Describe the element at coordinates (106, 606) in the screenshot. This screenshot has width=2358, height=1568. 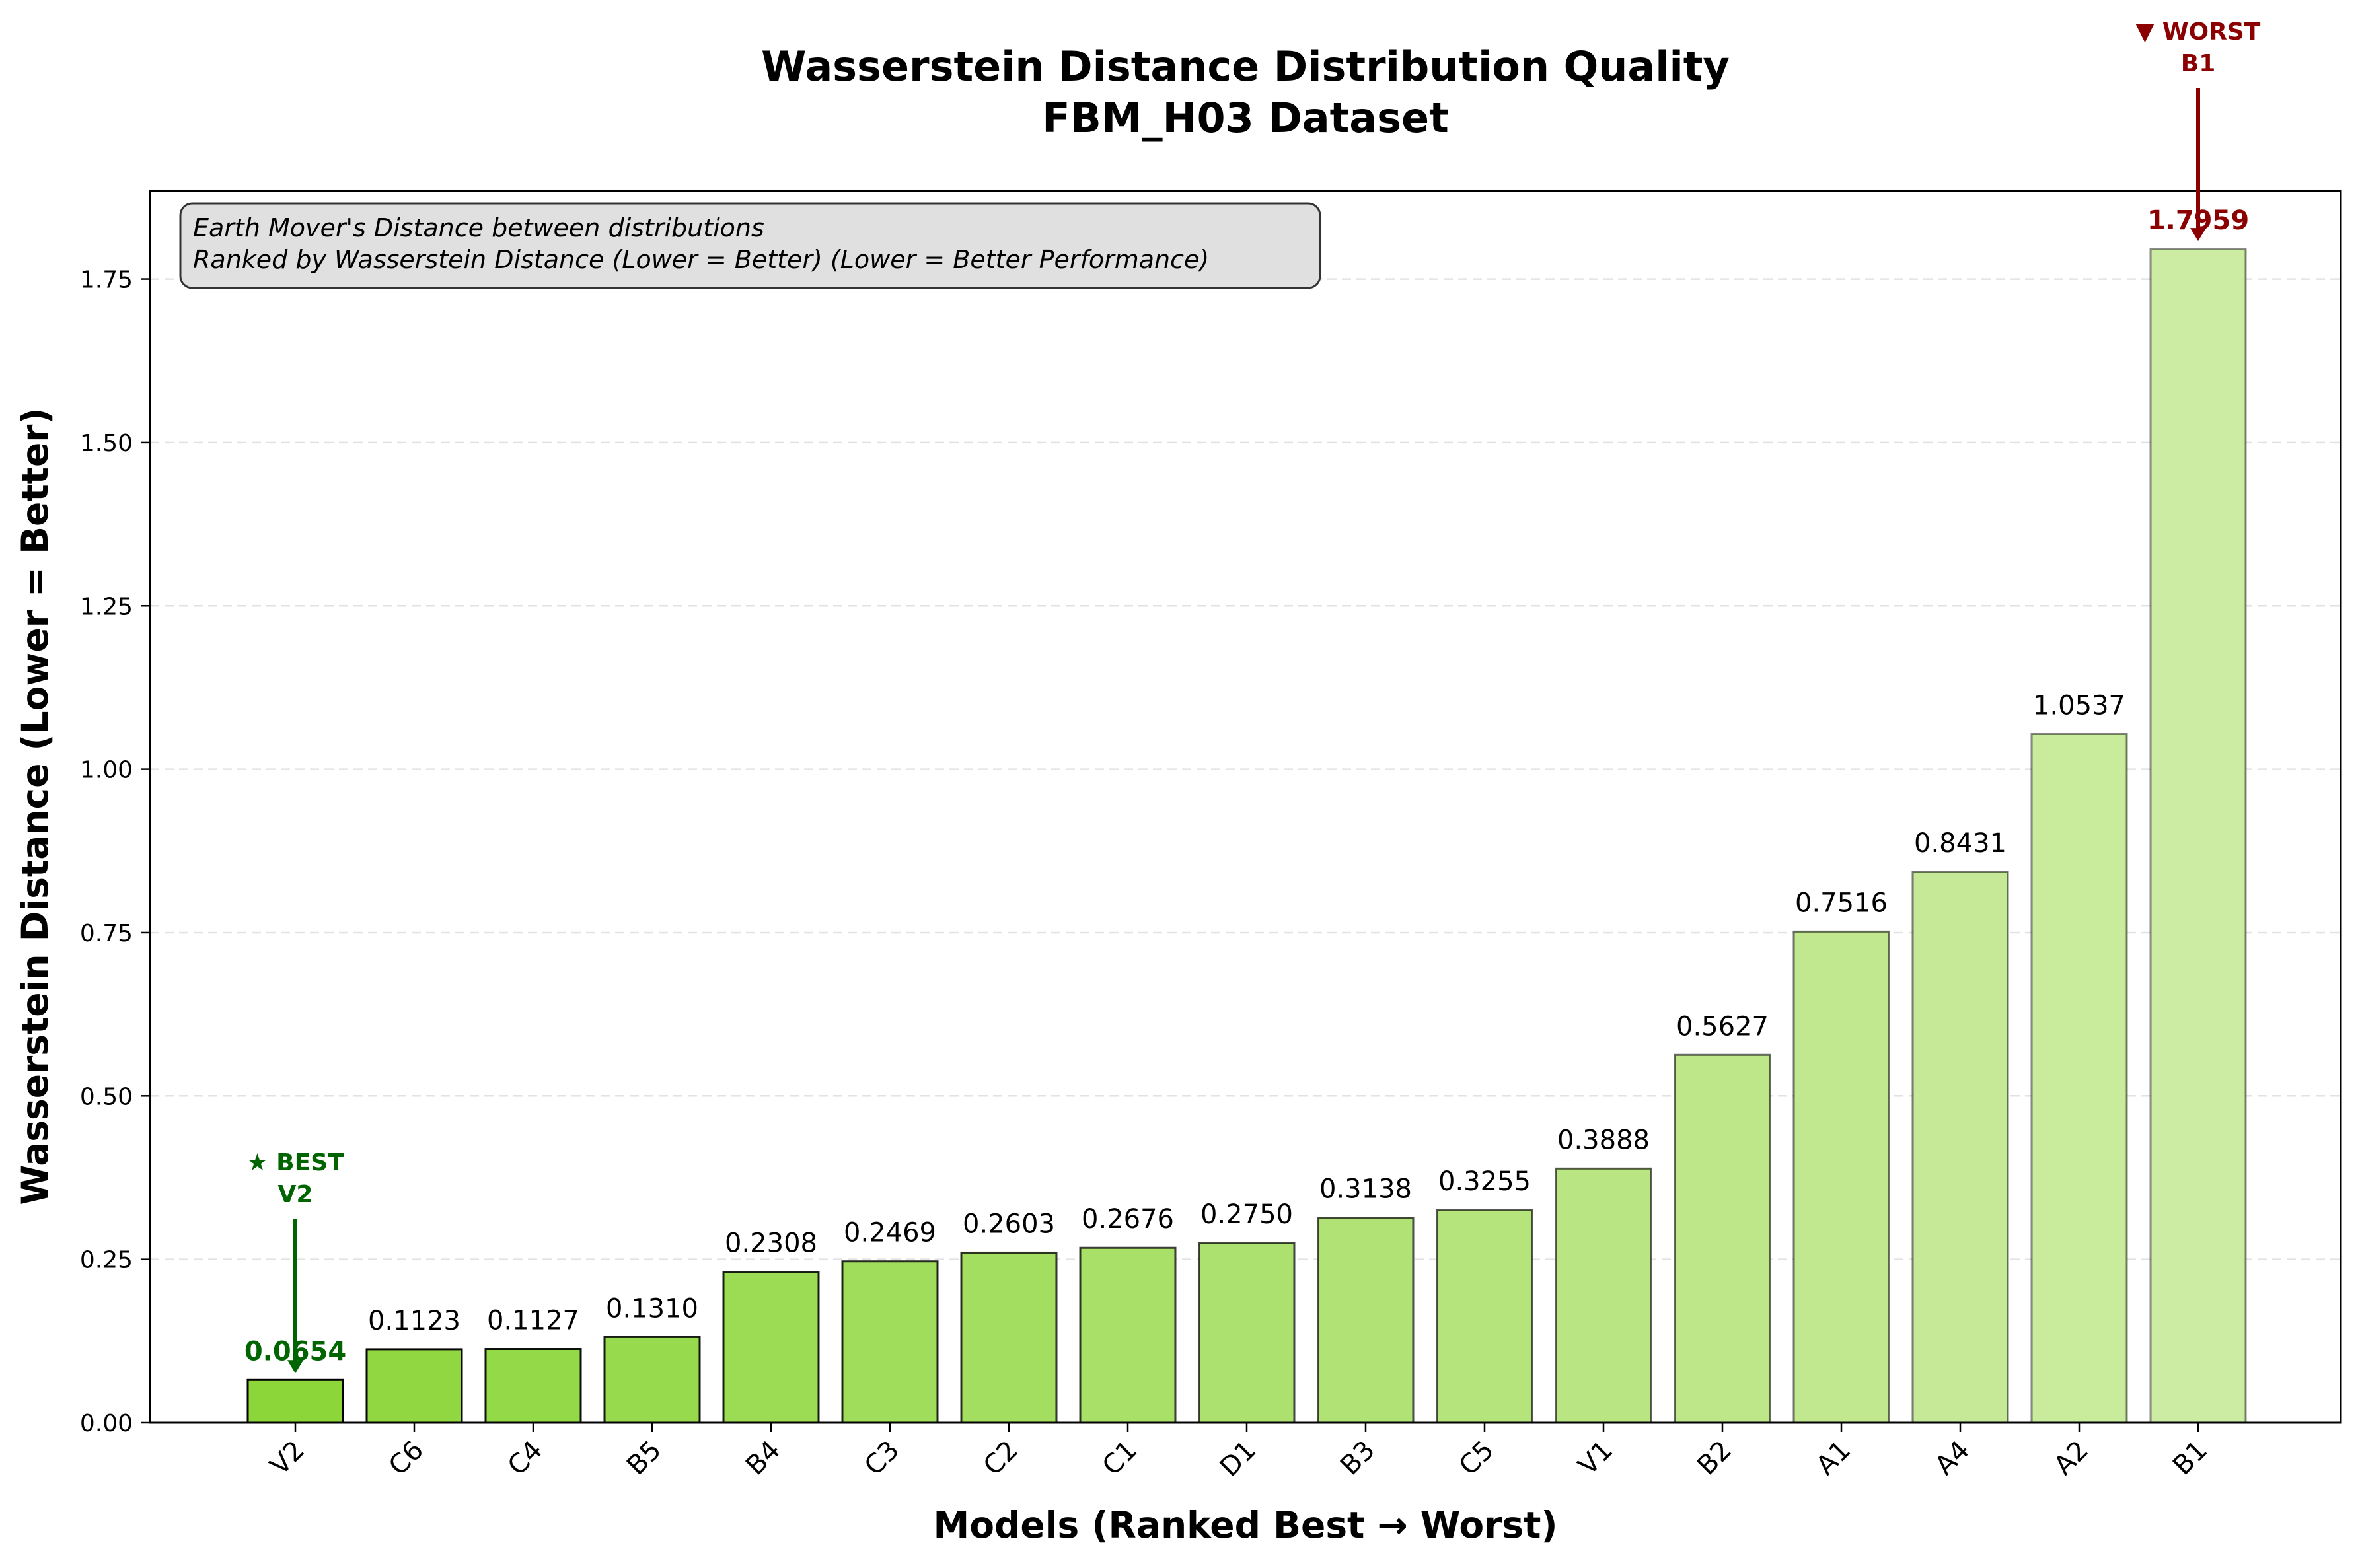
I see `y-tick-label: 1.25` at that location.